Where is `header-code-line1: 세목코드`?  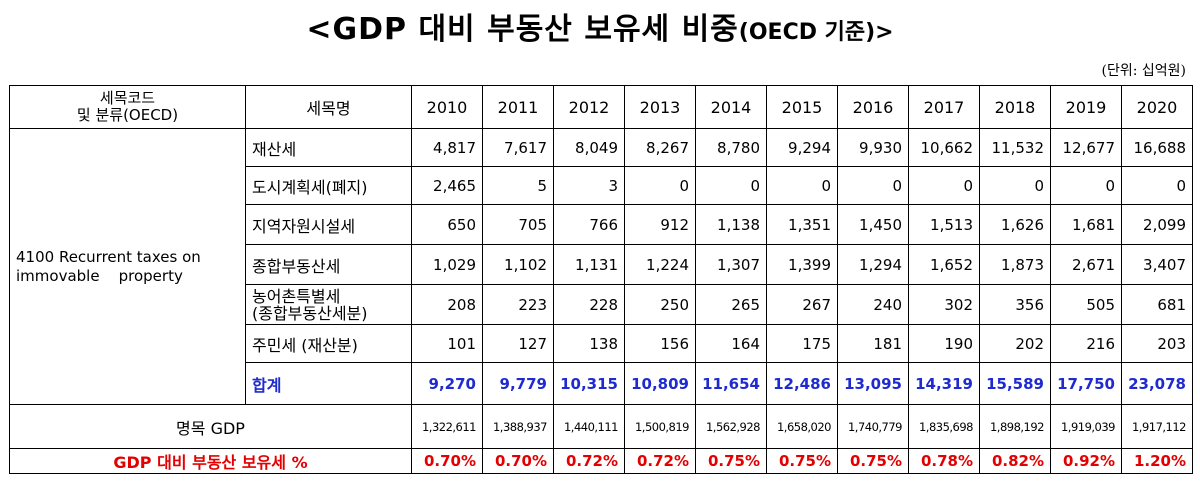 header-code-line1: 세목코드 is located at coordinates (127, 98).